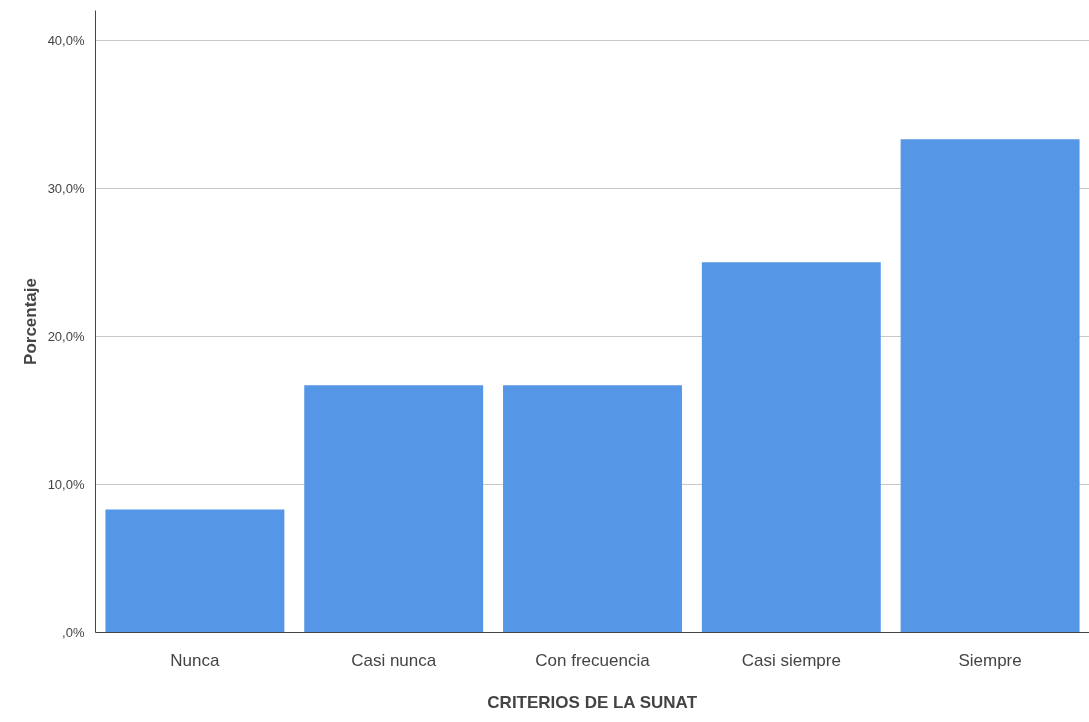 This screenshot has width=1089, height=722. Describe the element at coordinates (592, 702) in the screenshot. I see `x-axis-title: CRITERIOS DE LA SUNAT` at that location.